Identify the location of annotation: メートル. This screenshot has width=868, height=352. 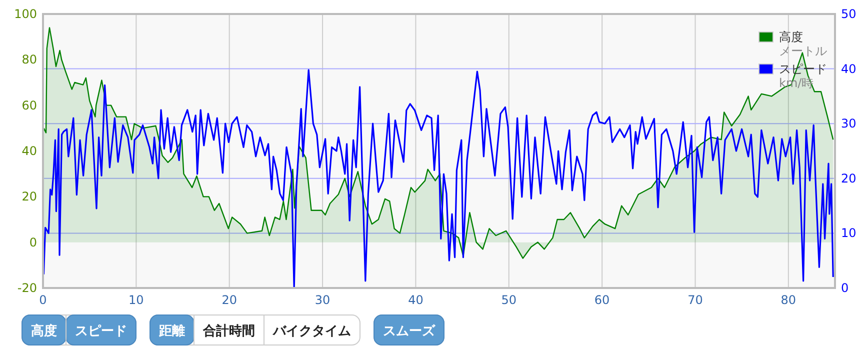
(803, 51).